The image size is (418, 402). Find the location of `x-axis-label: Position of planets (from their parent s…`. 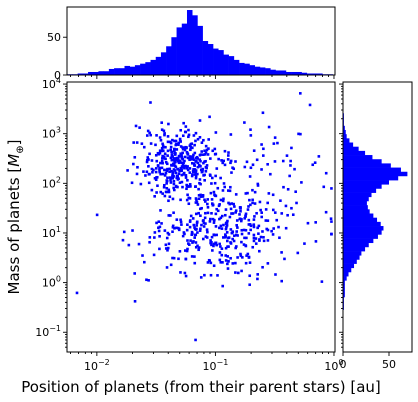

x-axis-label: Position of planets (from their parent s… is located at coordinates (201, 387).